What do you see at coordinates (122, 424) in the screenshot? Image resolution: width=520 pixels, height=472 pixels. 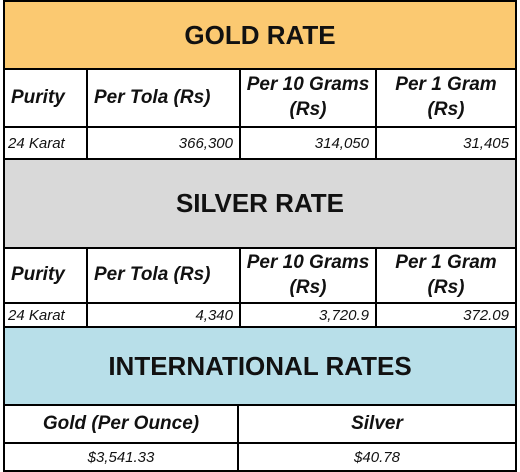 I see `international-header-gold: Gold (Per Ounce)` at bounding box center [122, 424].